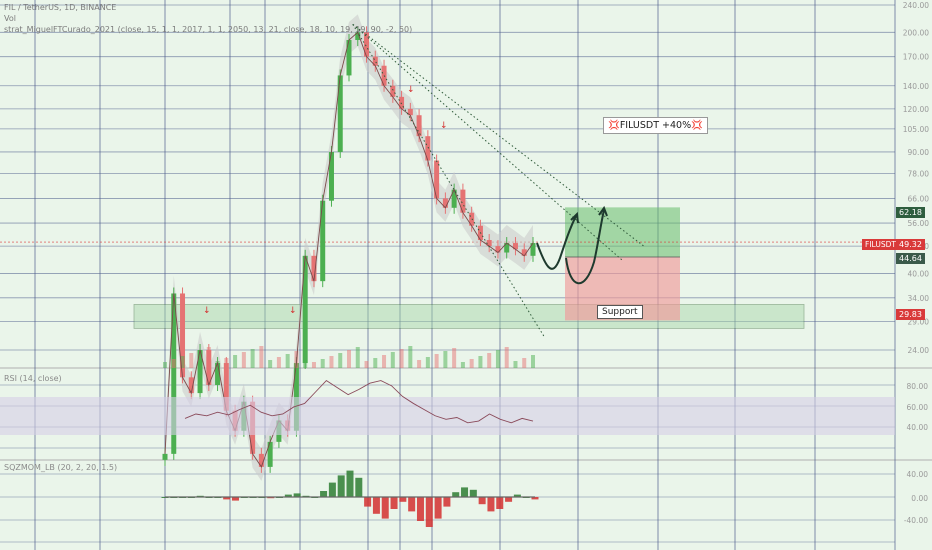 The image size is (932, 550). Describe the element at coordinates (620, 312) in the screenshot. I see `support-label: Support` at that location.